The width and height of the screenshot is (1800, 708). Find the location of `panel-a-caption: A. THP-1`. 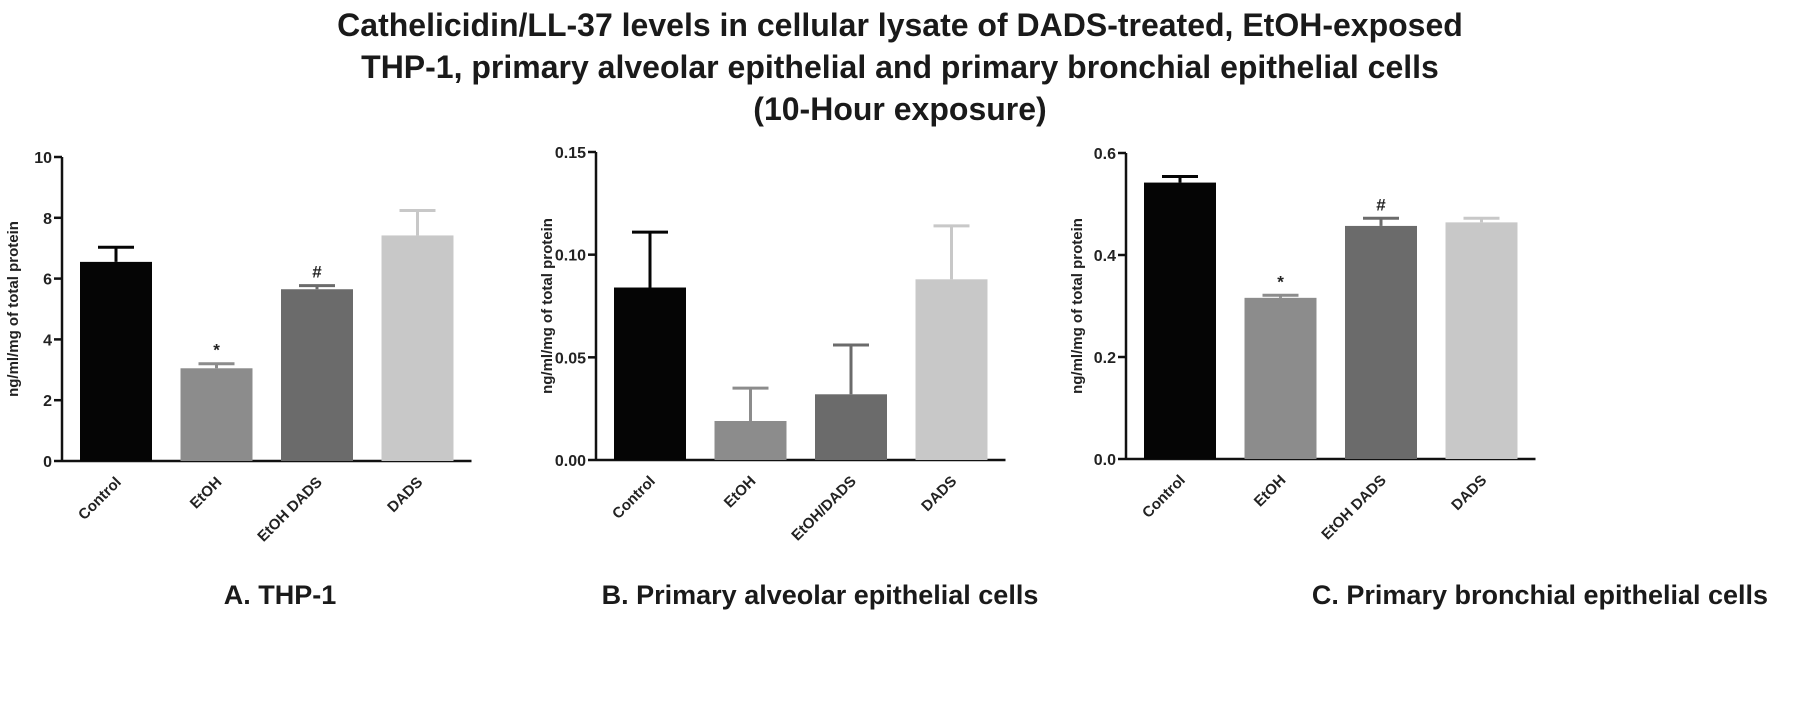

panel-a-caption: A. THP-1 is located at coordinates (280, 595).